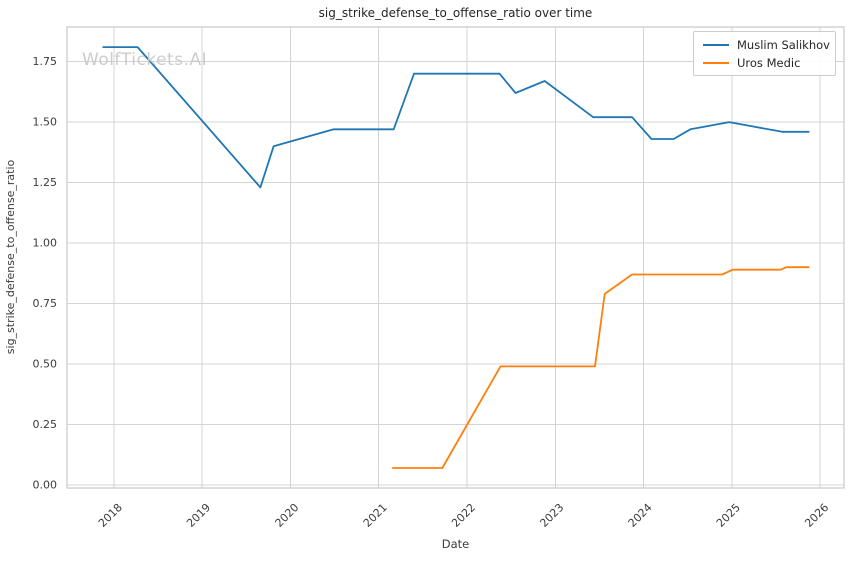 Image resolution: width=852 pixels, height=561 pixels. What do you see at coordinates (45, 364) in the screenshot?
I see `y-tick-label: 0.50` at bounding box center [45, 364].